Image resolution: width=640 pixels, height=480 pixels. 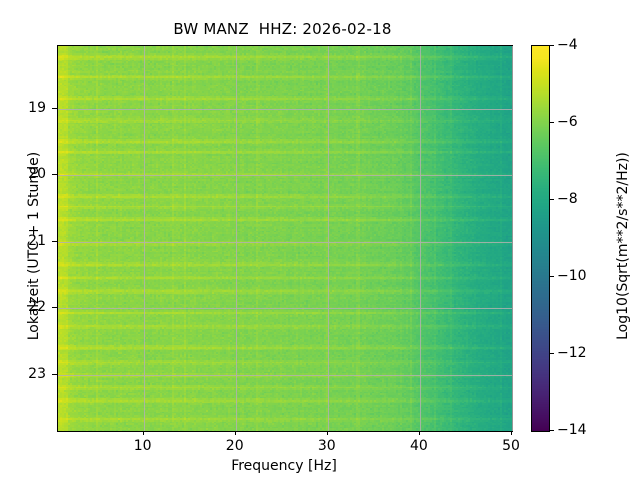 I want to click on colorbar-gradient, so click(x=540, y=238).